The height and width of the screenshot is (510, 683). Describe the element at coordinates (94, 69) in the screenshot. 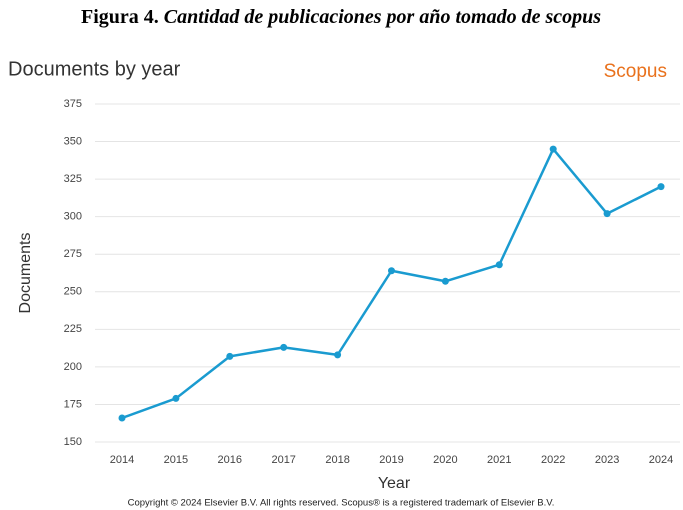

I see `chart-title: Documents by year` at that location.